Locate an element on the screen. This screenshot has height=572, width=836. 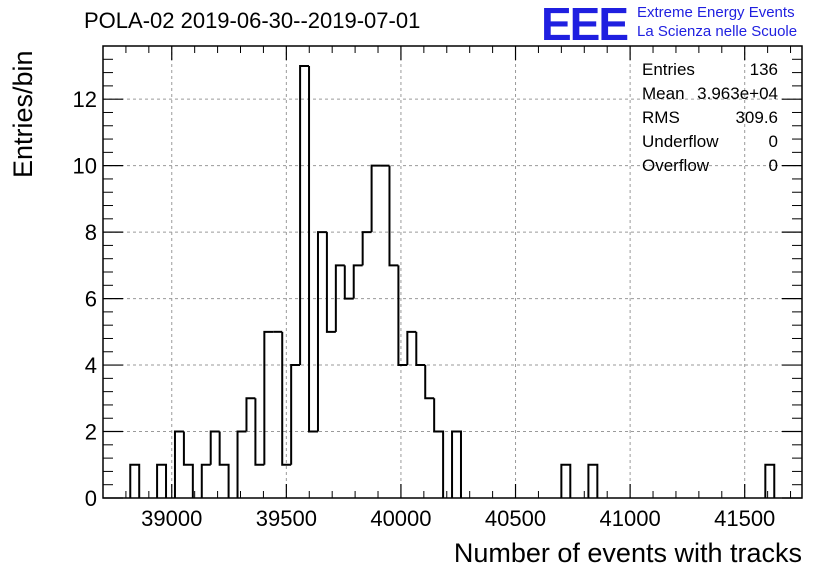
y-tick-label: 10 is located at coordinates (85, 166).